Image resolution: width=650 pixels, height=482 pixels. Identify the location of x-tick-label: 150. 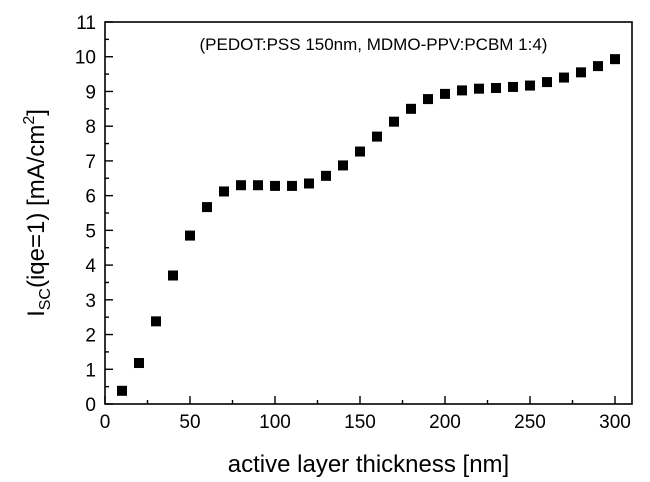
(360, 422).